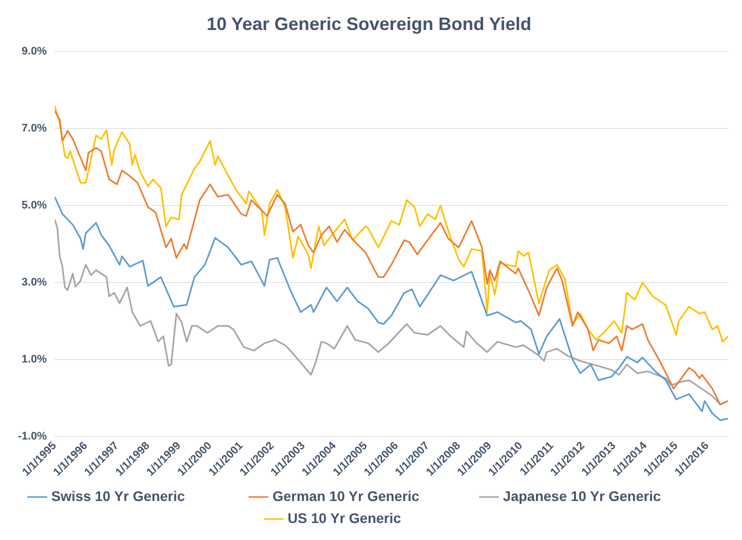  I want to click on y-tick-label: 3.0%, so click(34, 282).